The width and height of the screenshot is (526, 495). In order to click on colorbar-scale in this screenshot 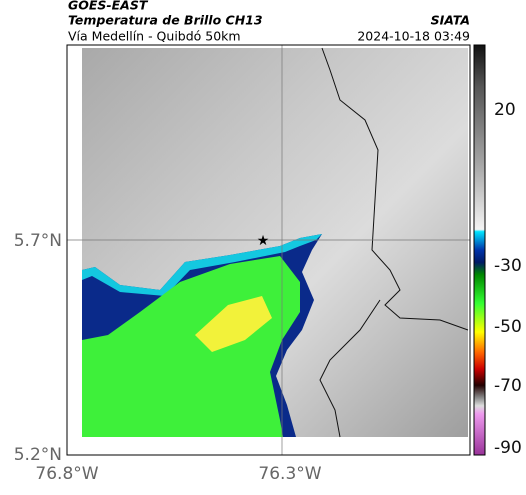, I will do `click(479, 250)`.